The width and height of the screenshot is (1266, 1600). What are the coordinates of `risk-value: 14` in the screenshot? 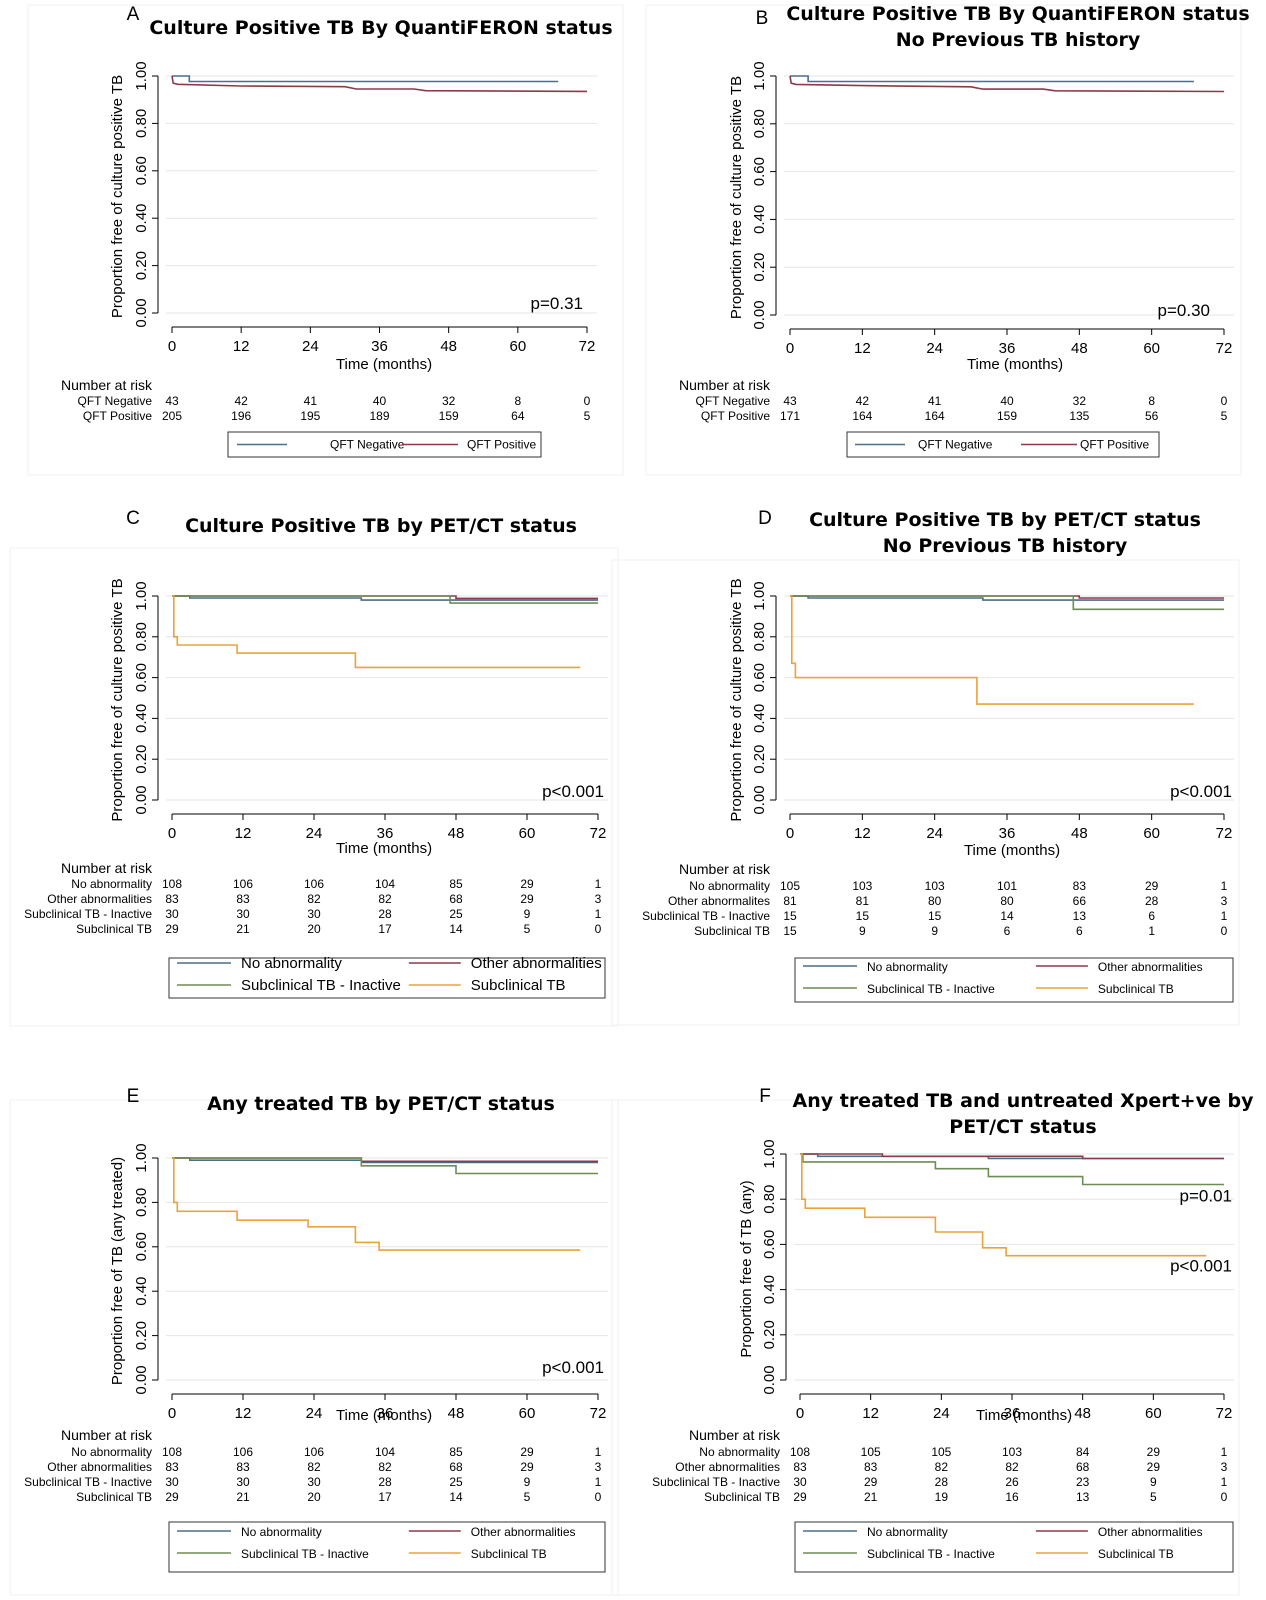 It's located at (1007, 916).